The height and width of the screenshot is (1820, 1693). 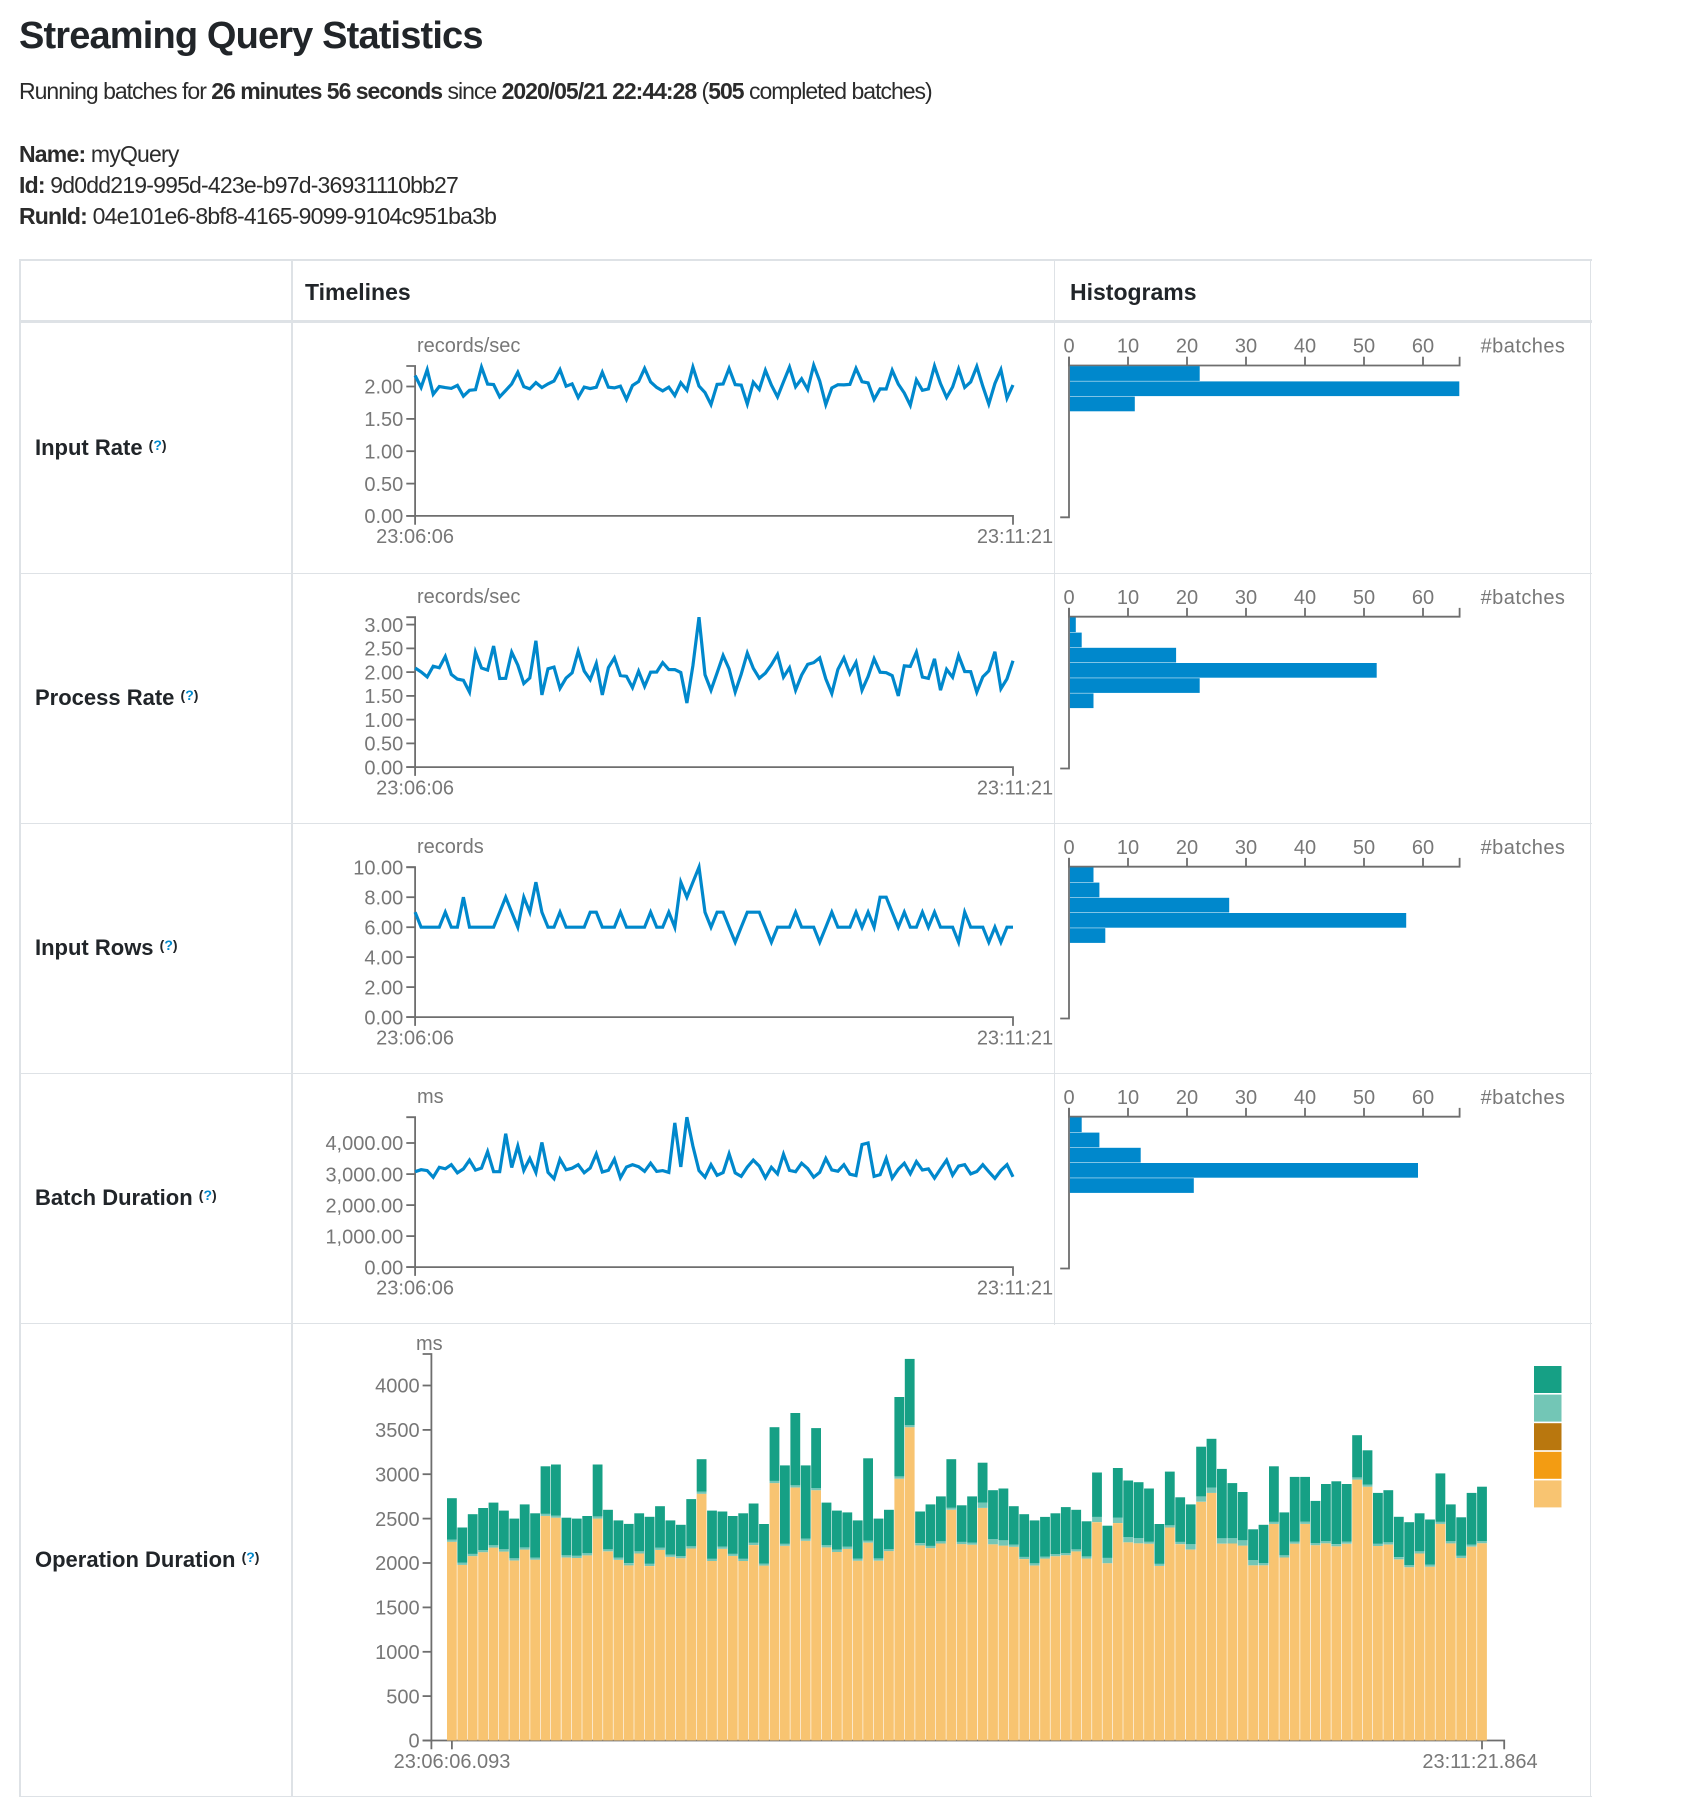 I want to click on svg-text: 8.00, so click(x=383, y=898).